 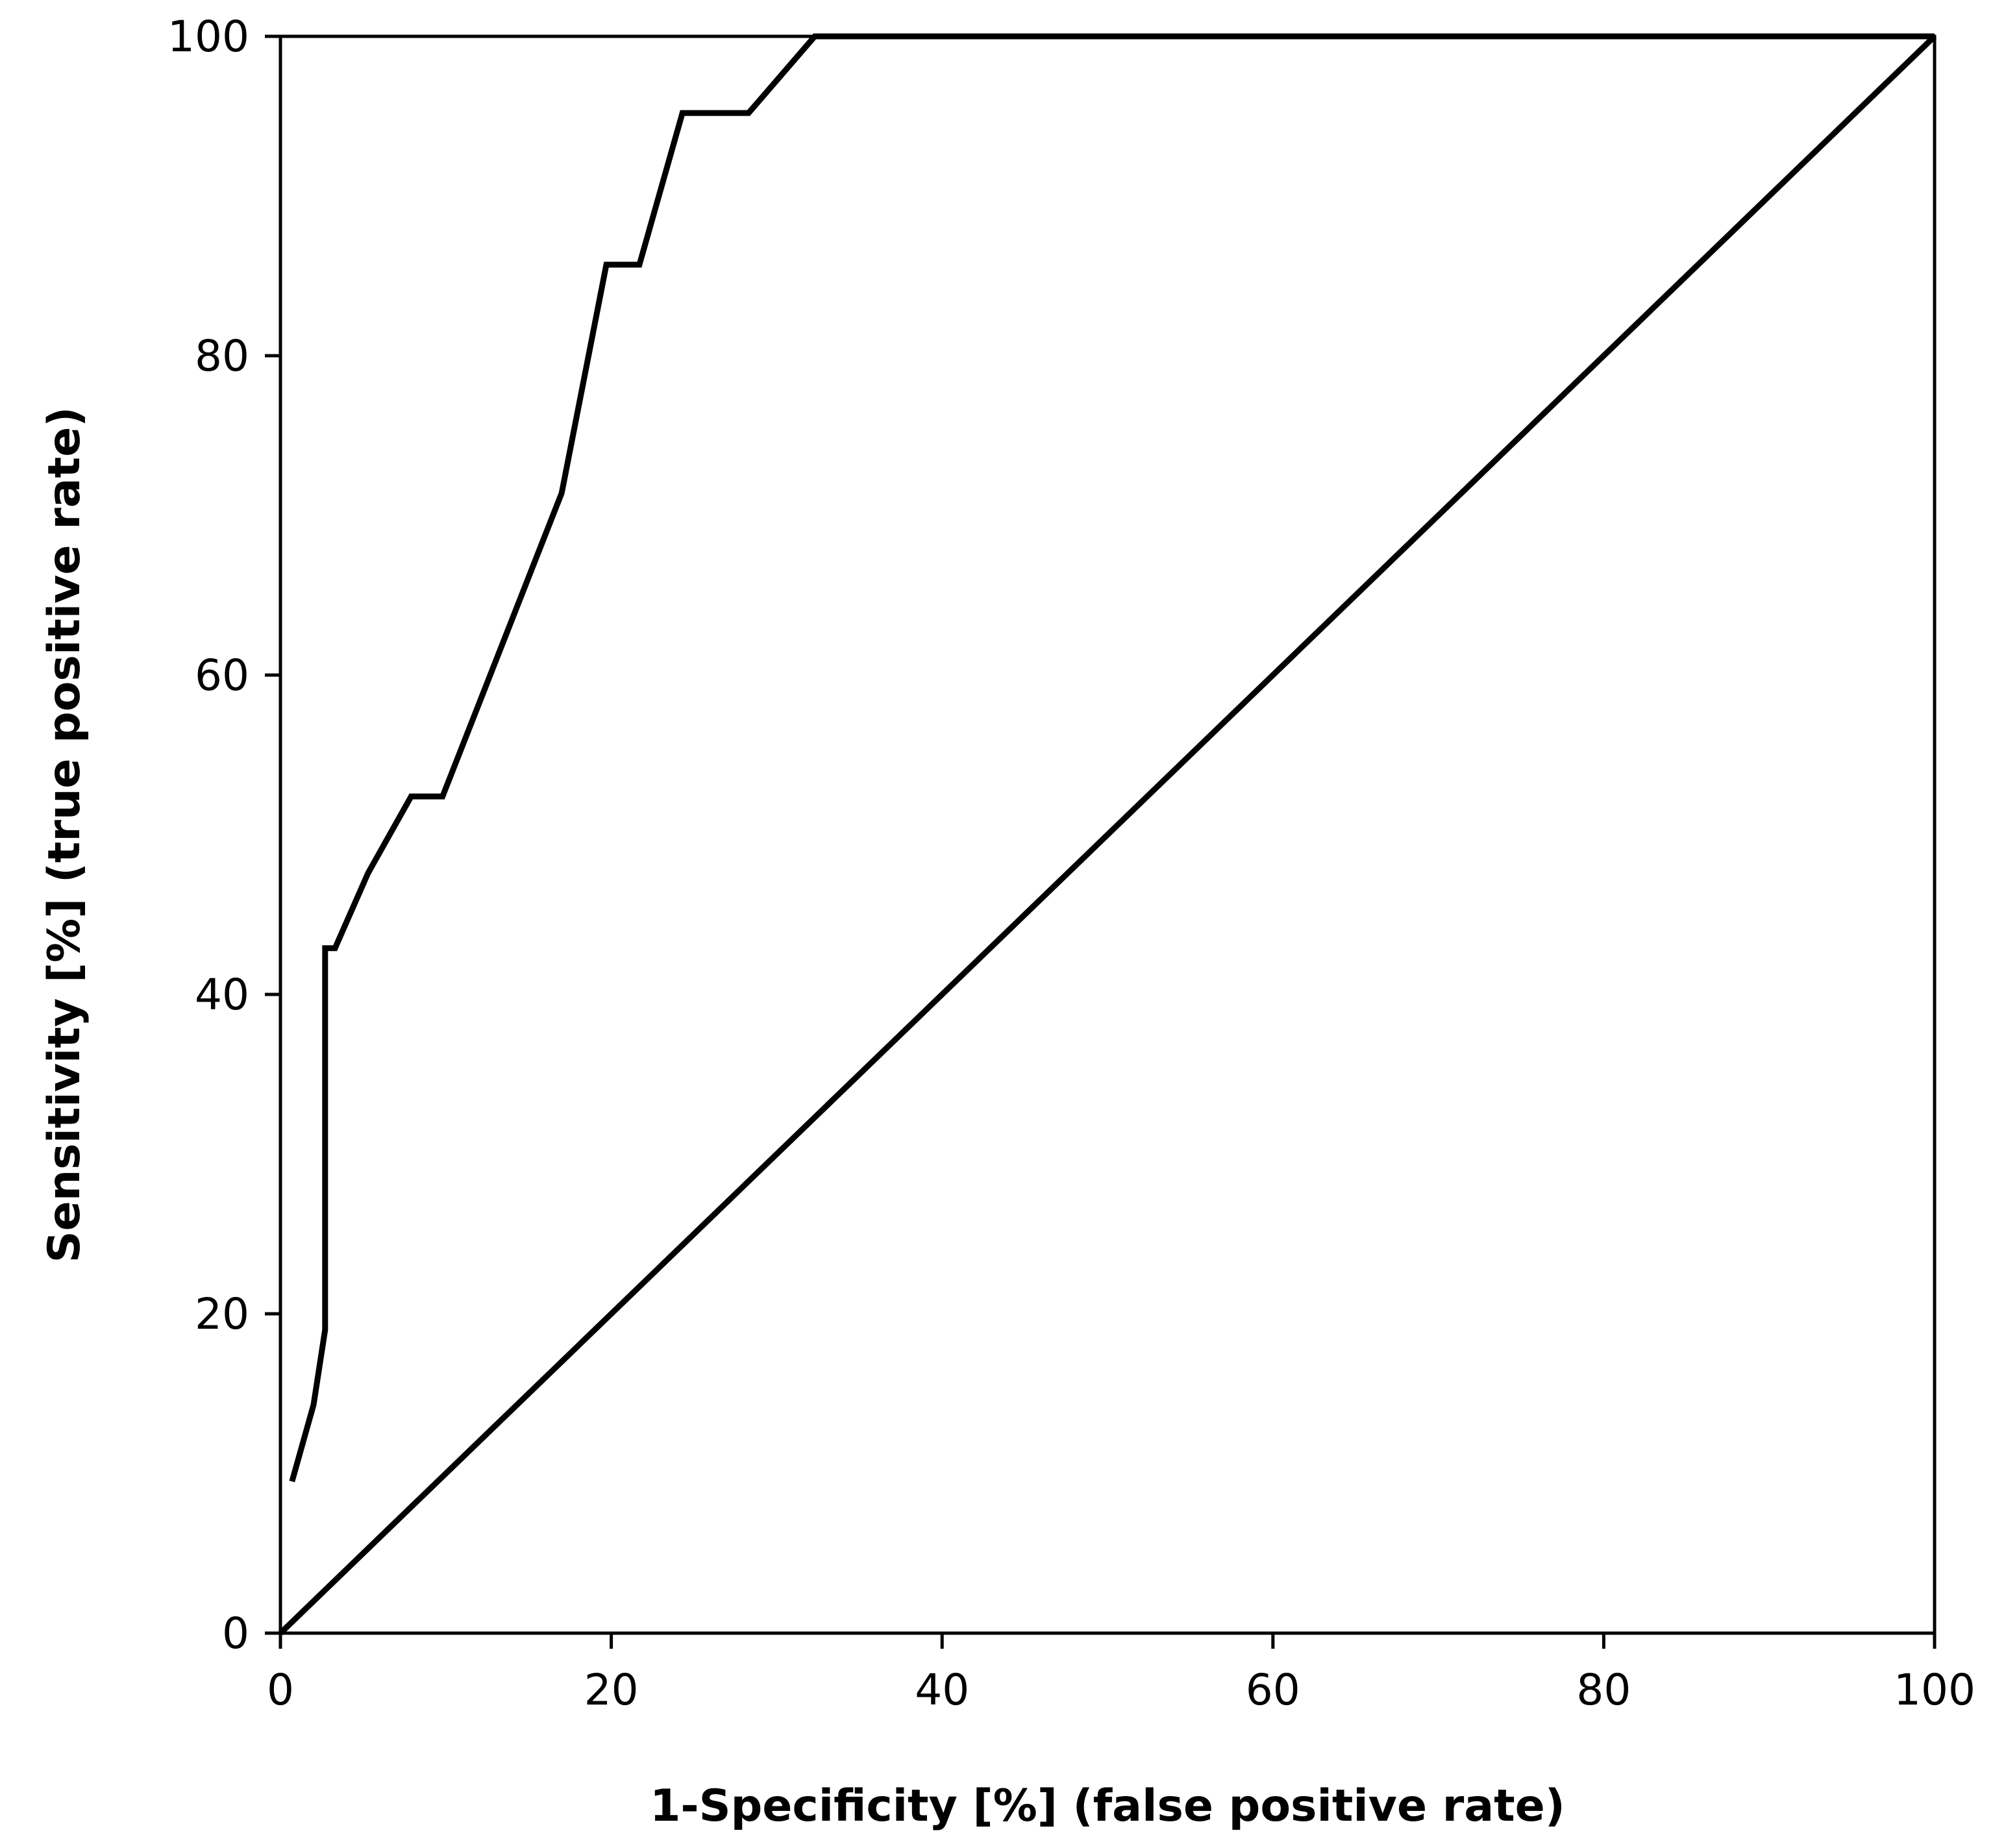 What do you see at coordinates (222, 1314) in the screenshot?
I see `y-tick-label: 20` at bounding box center [222, 1314].